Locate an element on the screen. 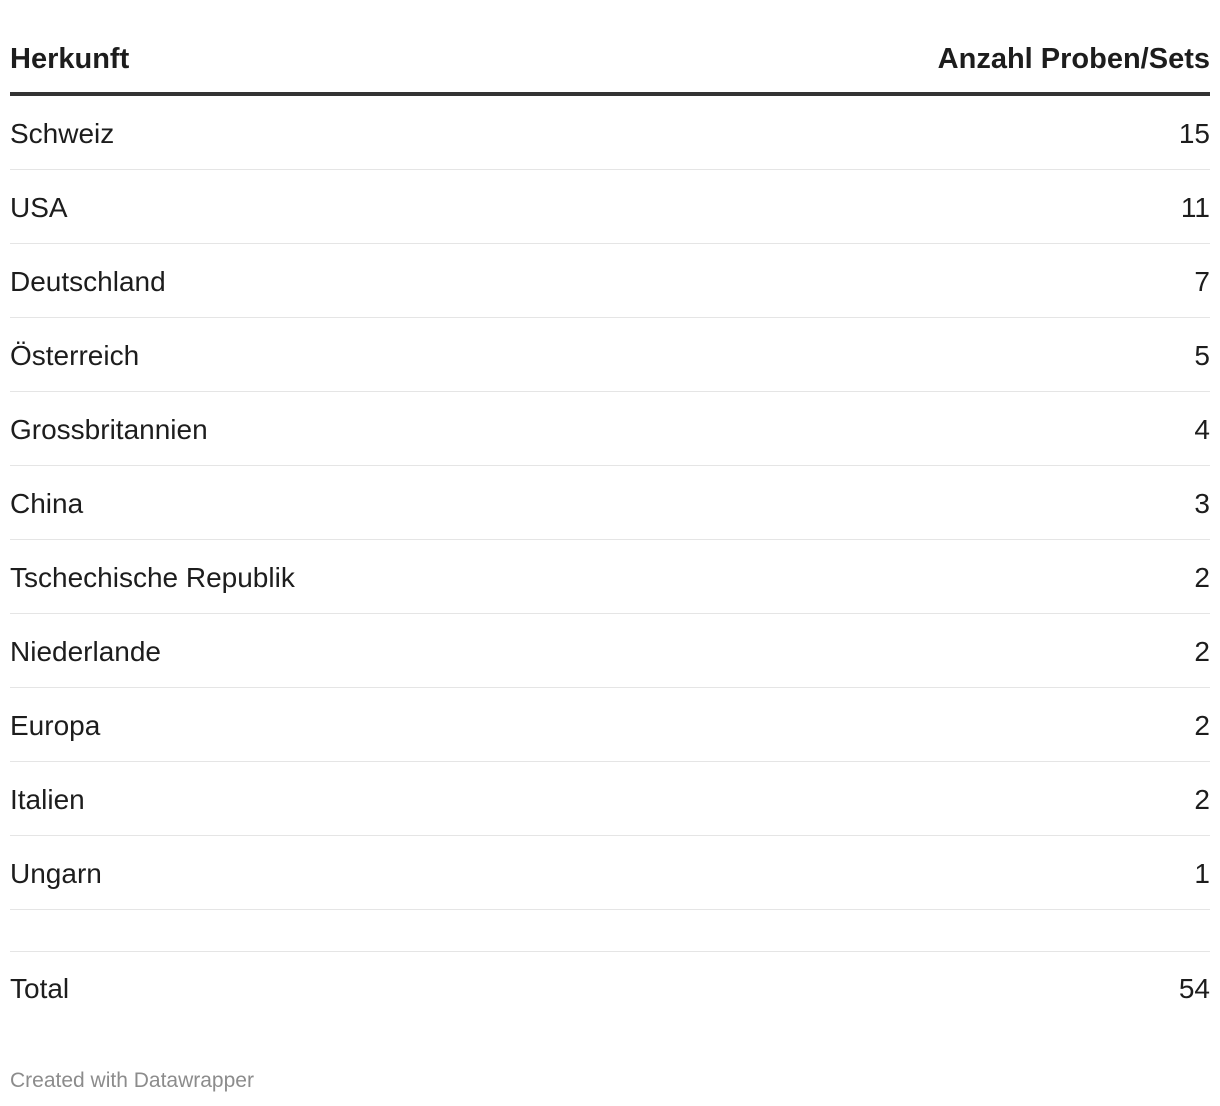 The height and width of the screenshot is (1106, 1220). total-label: Total is located at coordinates (40, 988).